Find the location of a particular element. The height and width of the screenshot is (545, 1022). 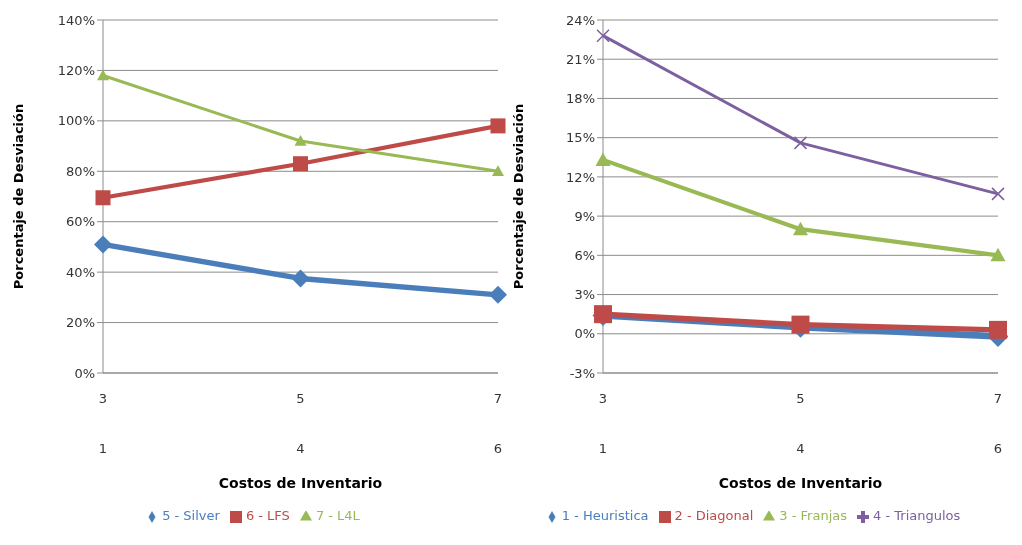

y-tick-label: 6% is located at coordinates (584, 255).